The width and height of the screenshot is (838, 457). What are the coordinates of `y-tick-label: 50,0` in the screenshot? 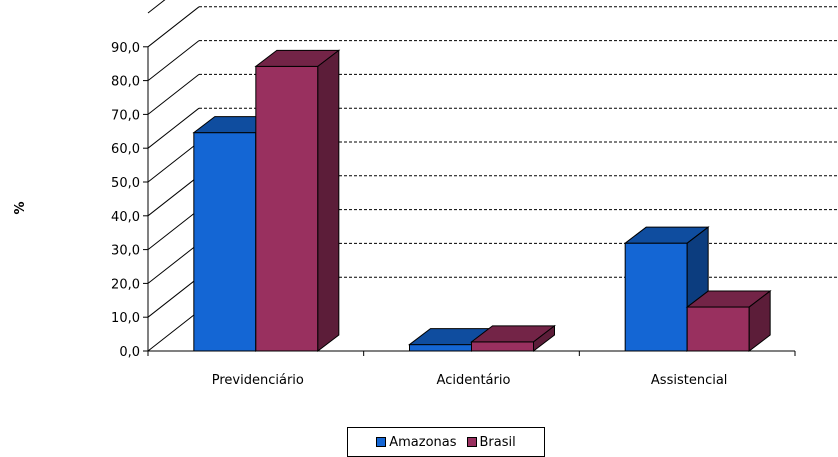 It's located at (125, 183).